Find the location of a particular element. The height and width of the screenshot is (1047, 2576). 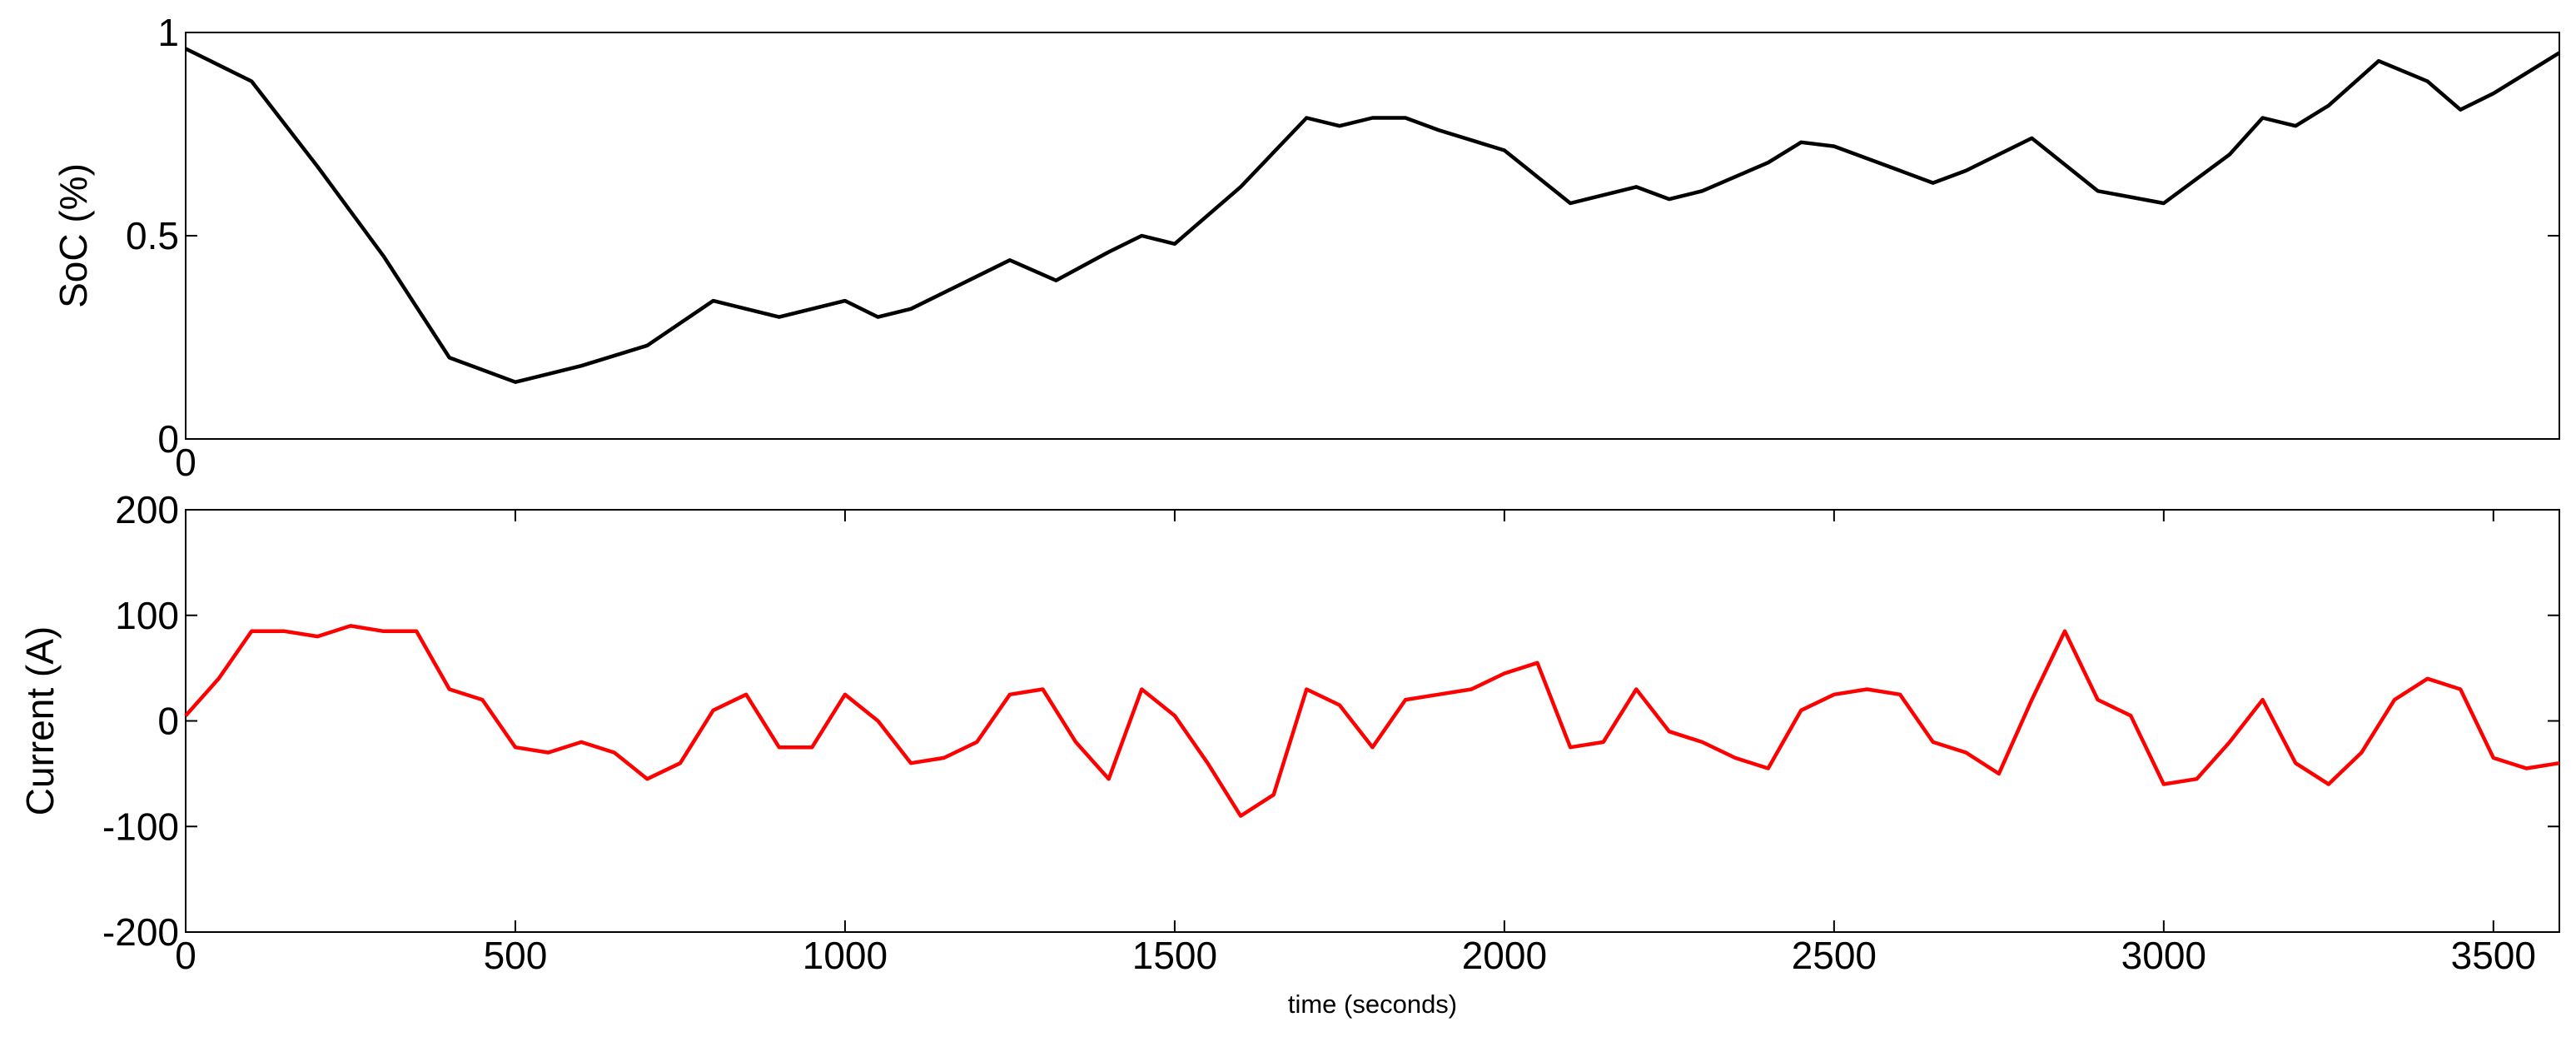

y-tick-label: 1 is located at coordinates (168, 32).